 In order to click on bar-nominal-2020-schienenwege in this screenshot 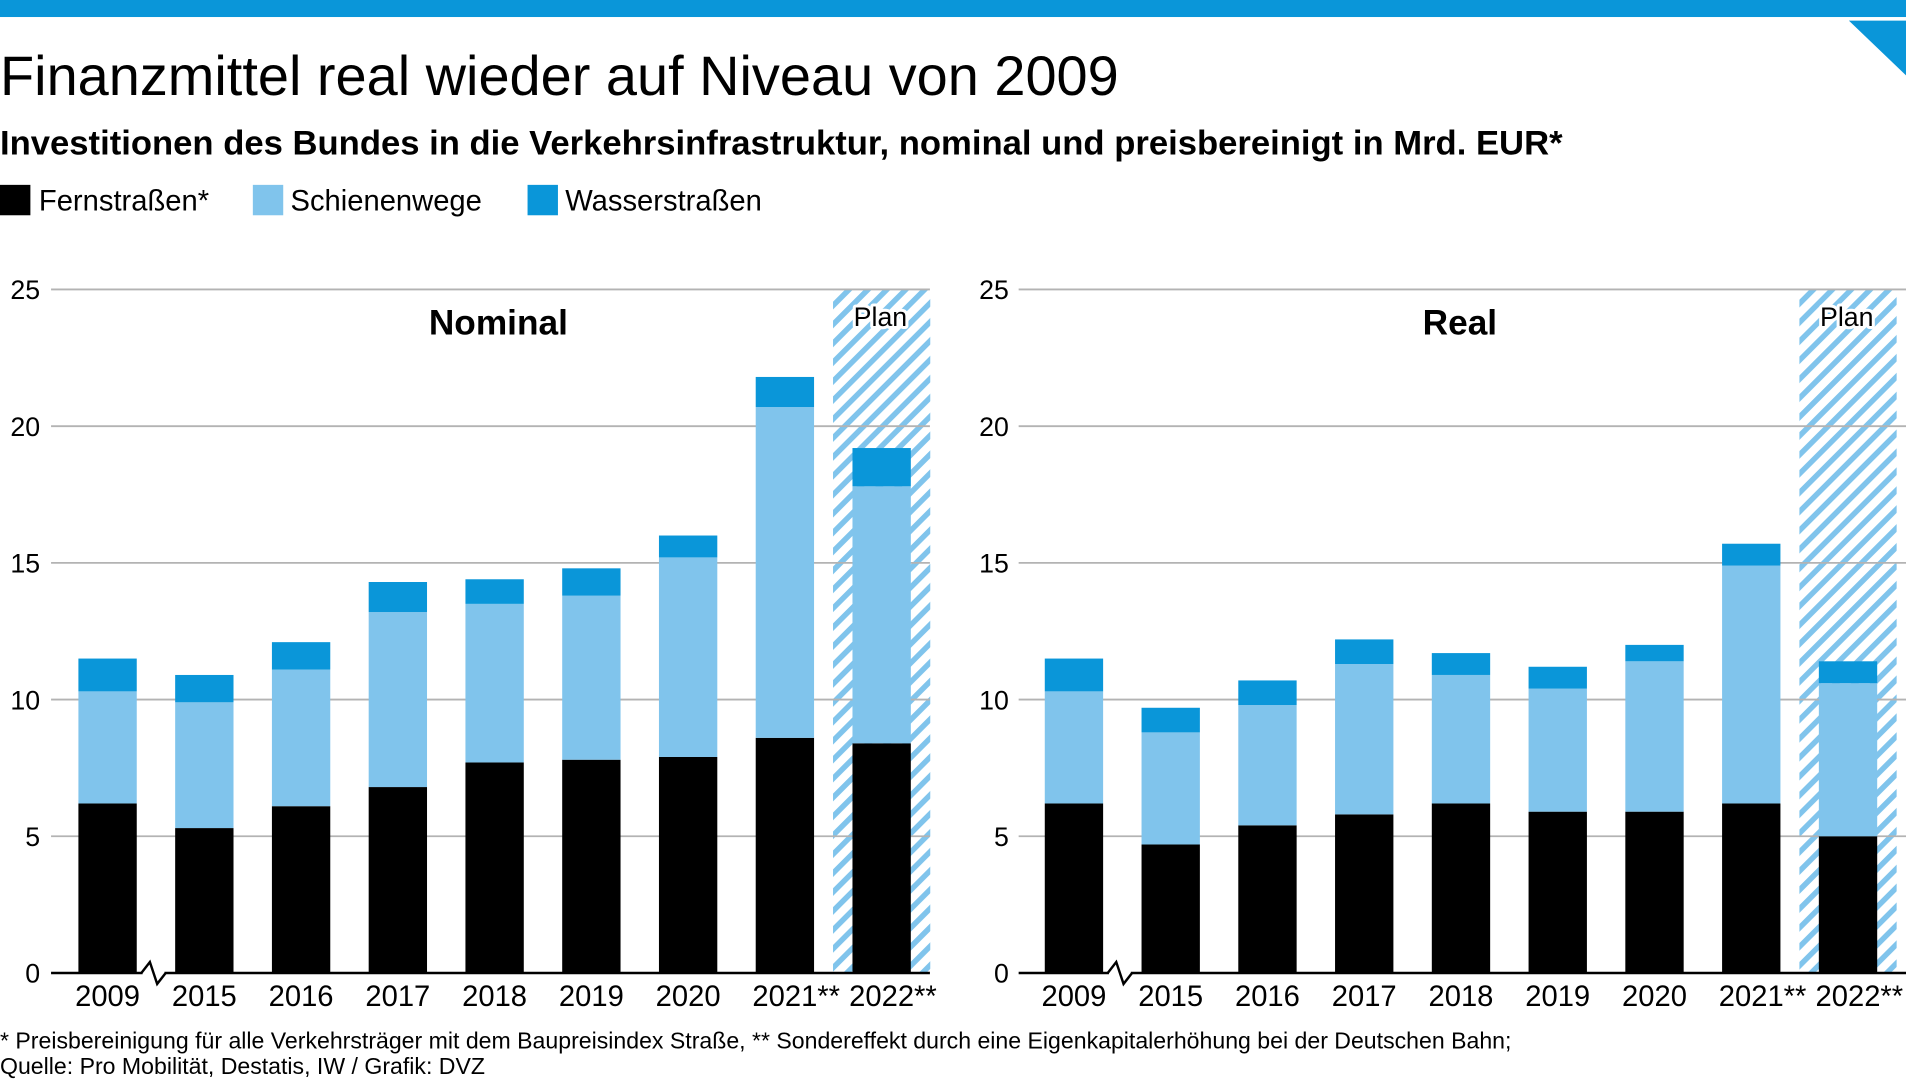, I will do `click(688, 657)`.